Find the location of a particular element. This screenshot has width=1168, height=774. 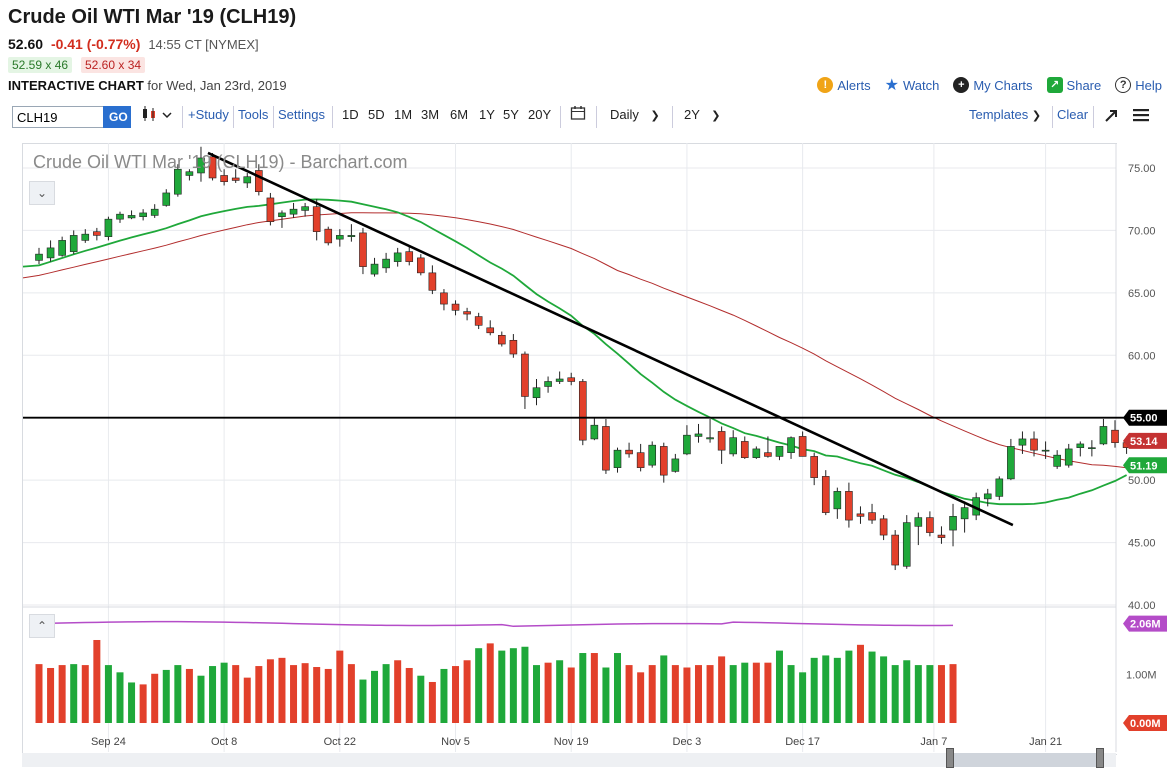

top-links: ! Alerts ★ Watch + My Charts ↗ Share ? Help is located at coordinates (989, 85).